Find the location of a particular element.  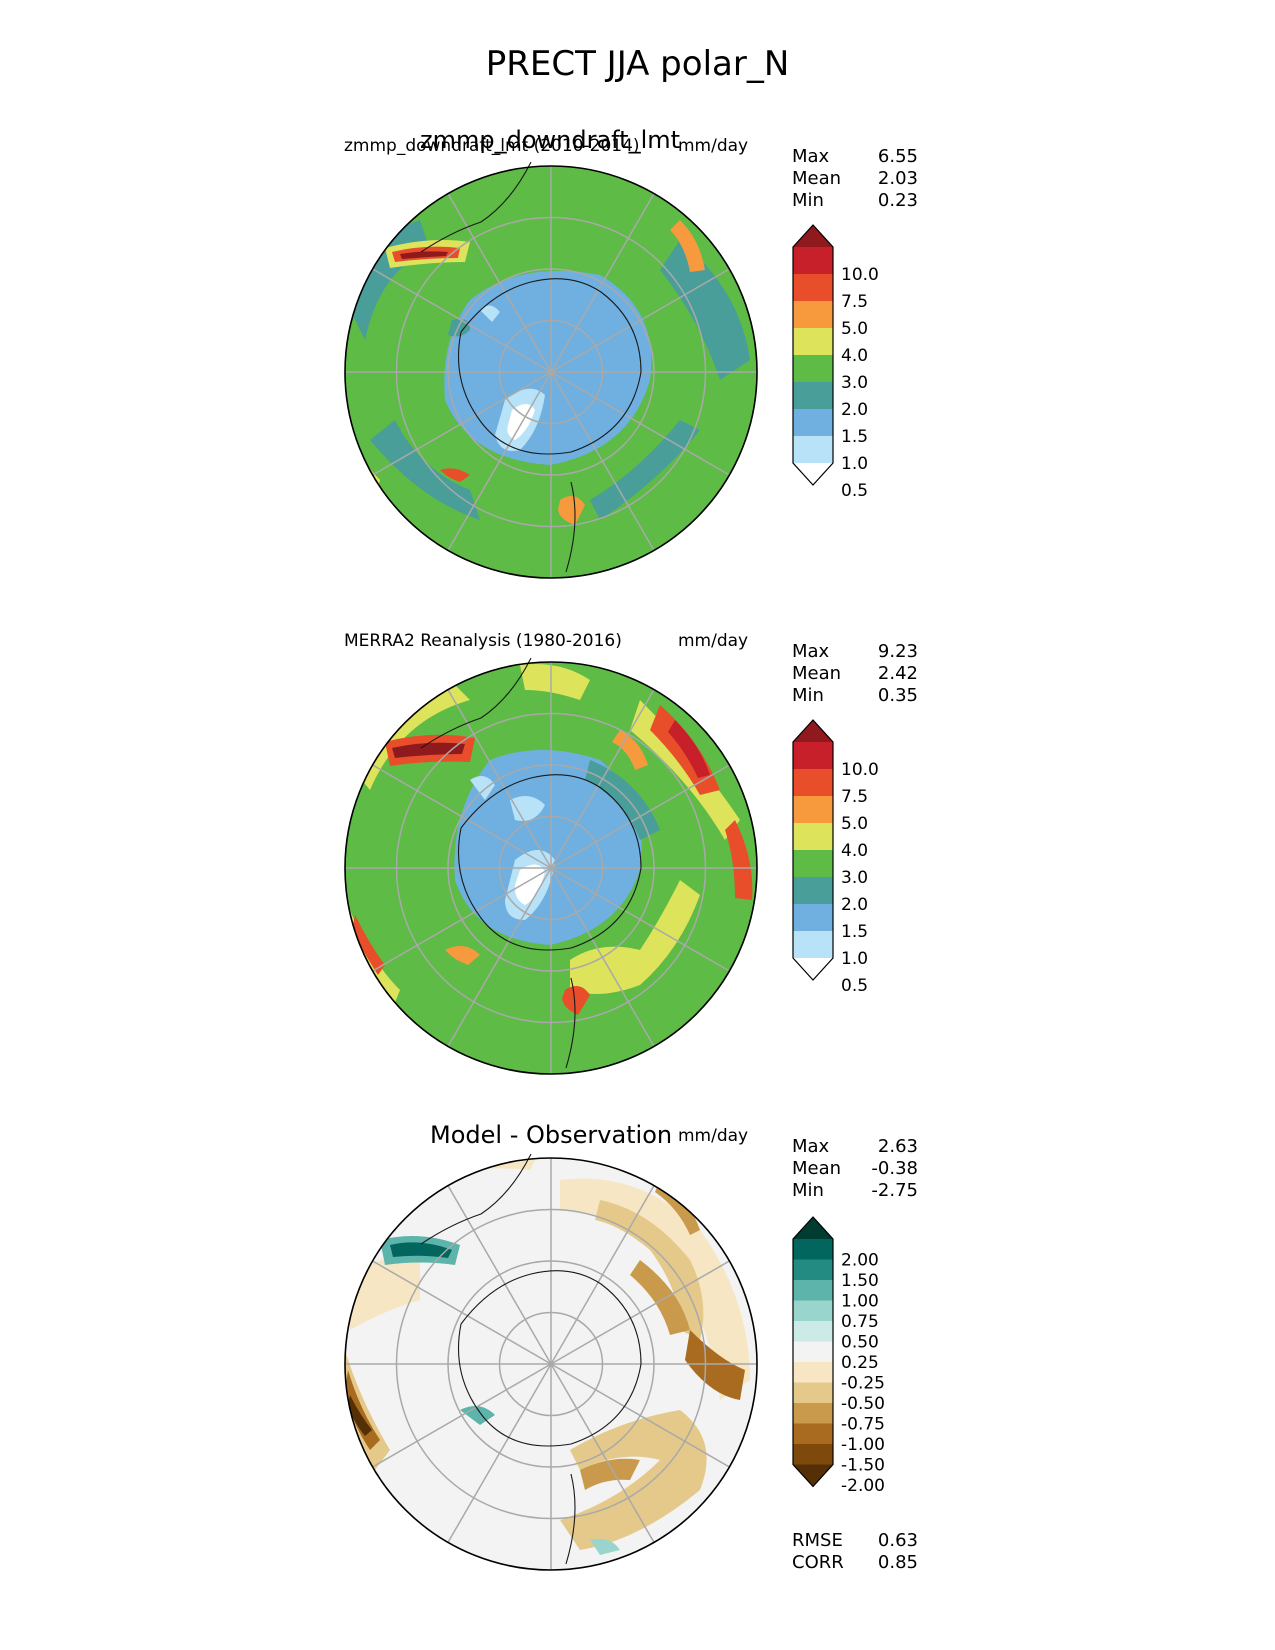

panel-2-graticule is located at coordinates (551, 866).